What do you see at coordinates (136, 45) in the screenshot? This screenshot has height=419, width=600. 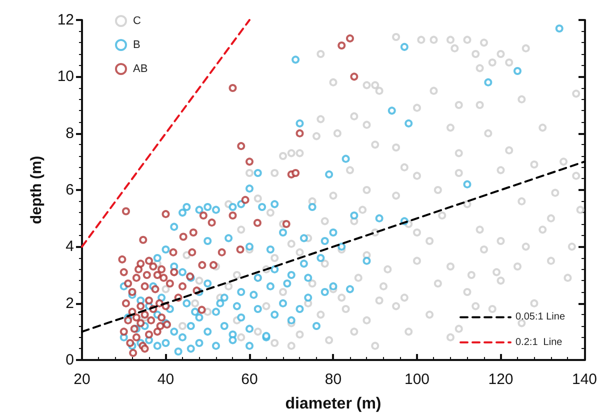 I see `legend-label: B` at bounding box center [136, 45].